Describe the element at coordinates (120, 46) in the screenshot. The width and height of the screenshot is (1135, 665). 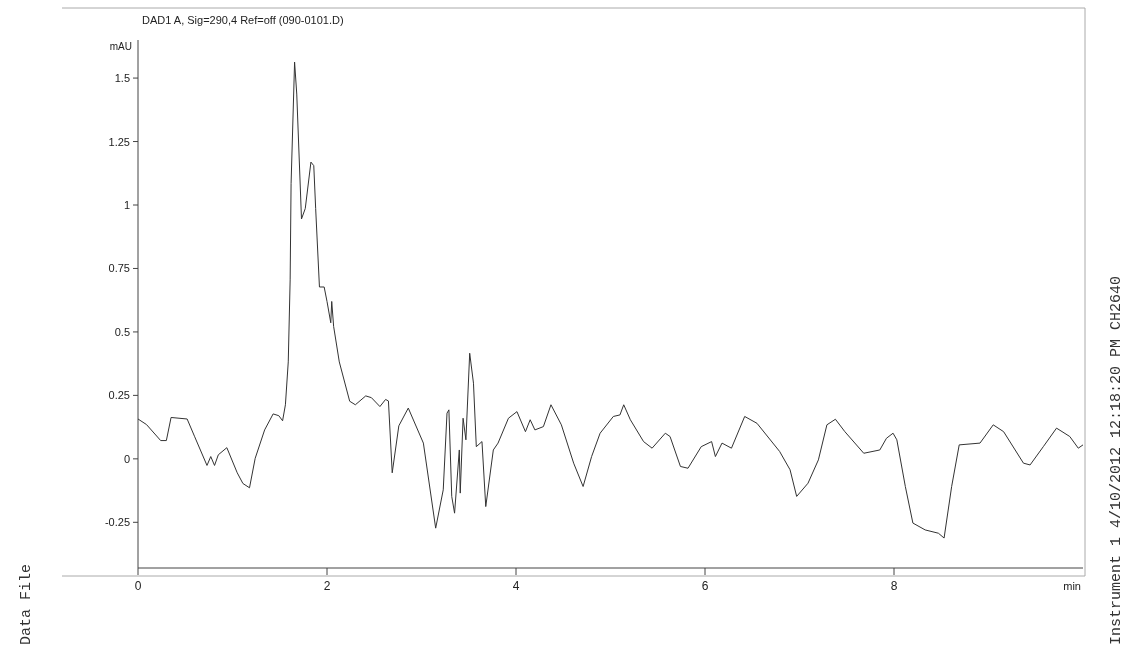
I see `y-axis-title: mAU` at that location.